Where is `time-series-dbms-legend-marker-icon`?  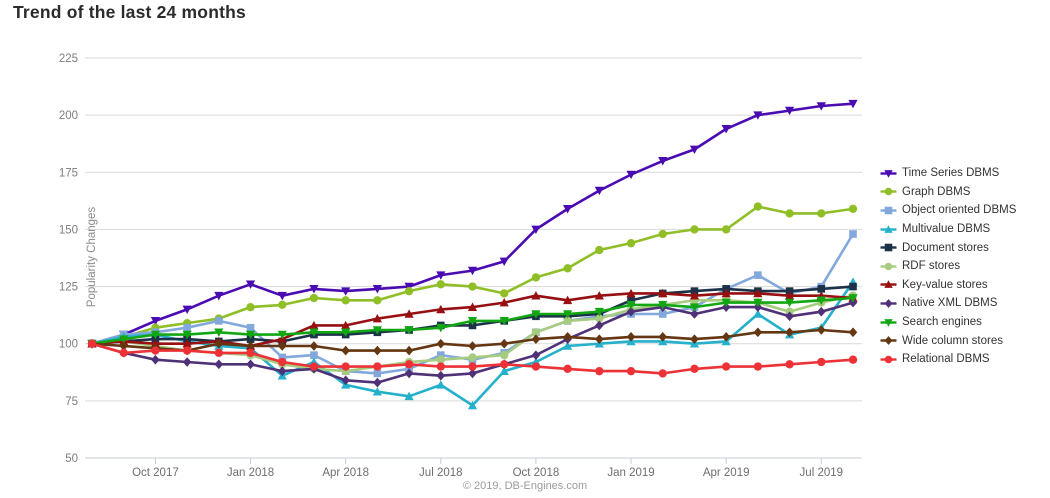
time-series-dbms-legend-marker-icon is located at coordinates (888, 173).